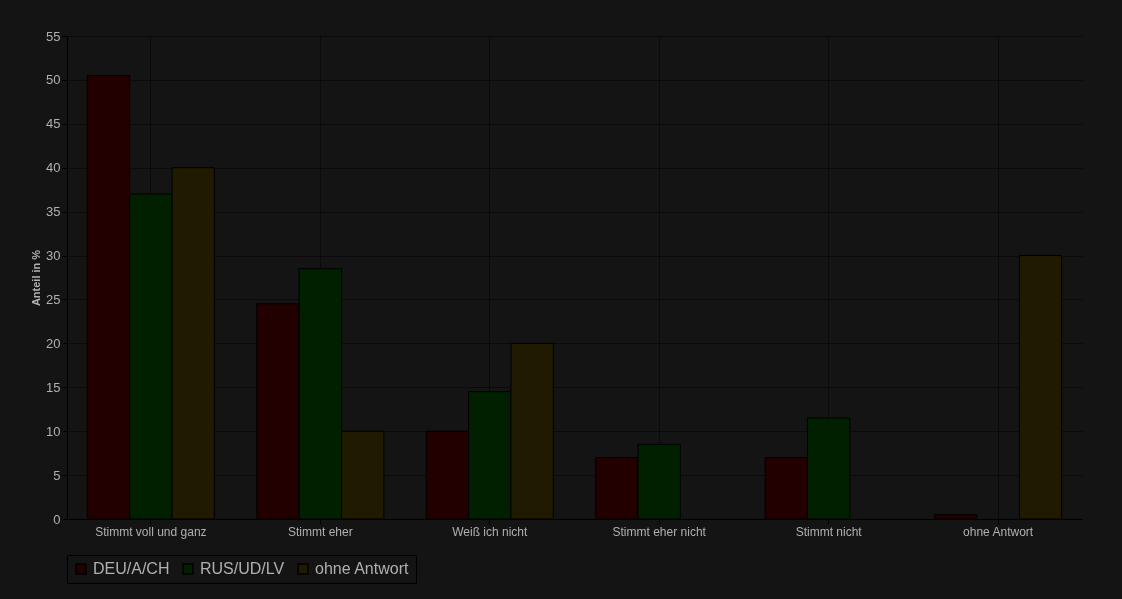  What do you see at coordinates (490, 531) in the screenshot?
I see `x-tick-label: Weiß ich nicht` at bounding box center [490, 531].